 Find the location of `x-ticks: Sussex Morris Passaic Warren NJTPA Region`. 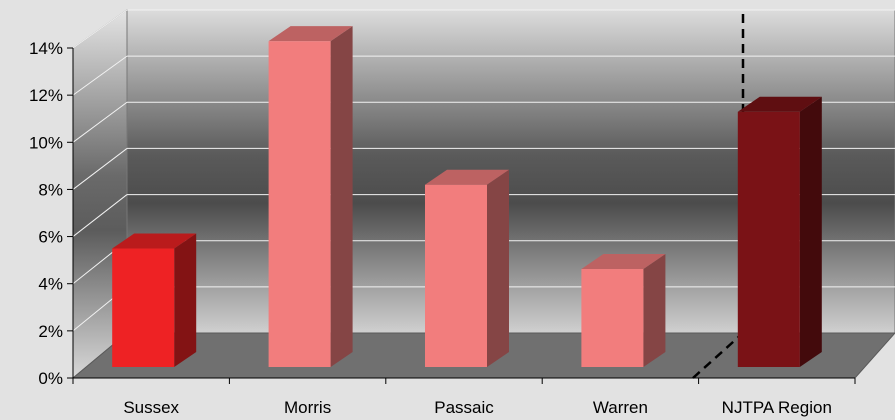

x-ticks: Sussex Morris Passaic Warren NJTPA Region is located at coordinates (464, 397).